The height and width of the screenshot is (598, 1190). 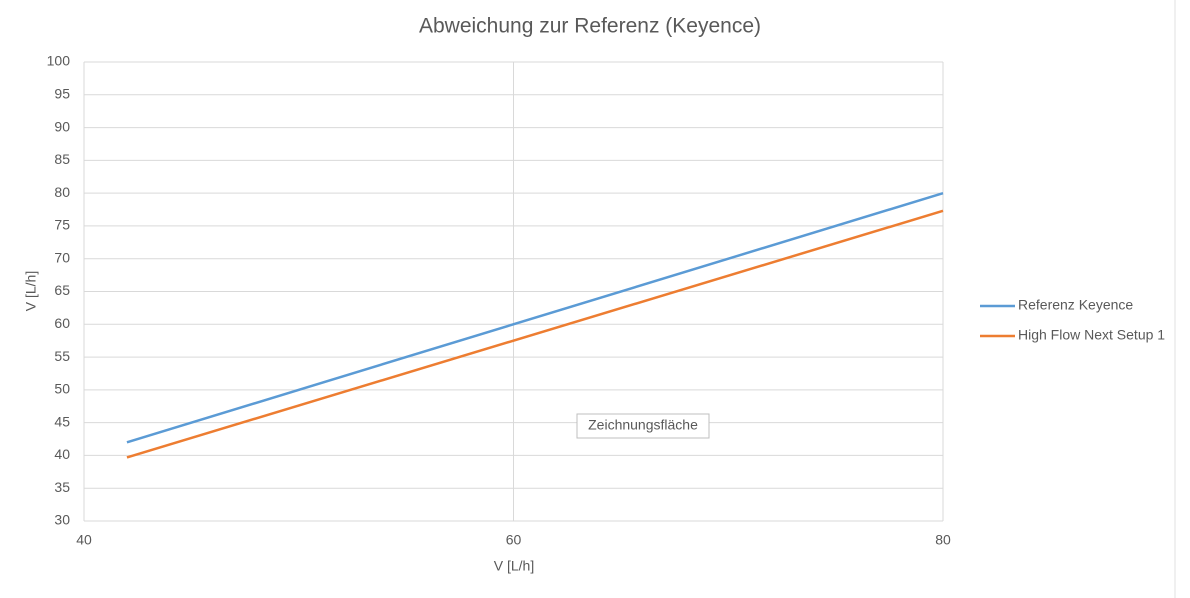 I want to click on y-tick-label: 45, so click(x=62, y=421).